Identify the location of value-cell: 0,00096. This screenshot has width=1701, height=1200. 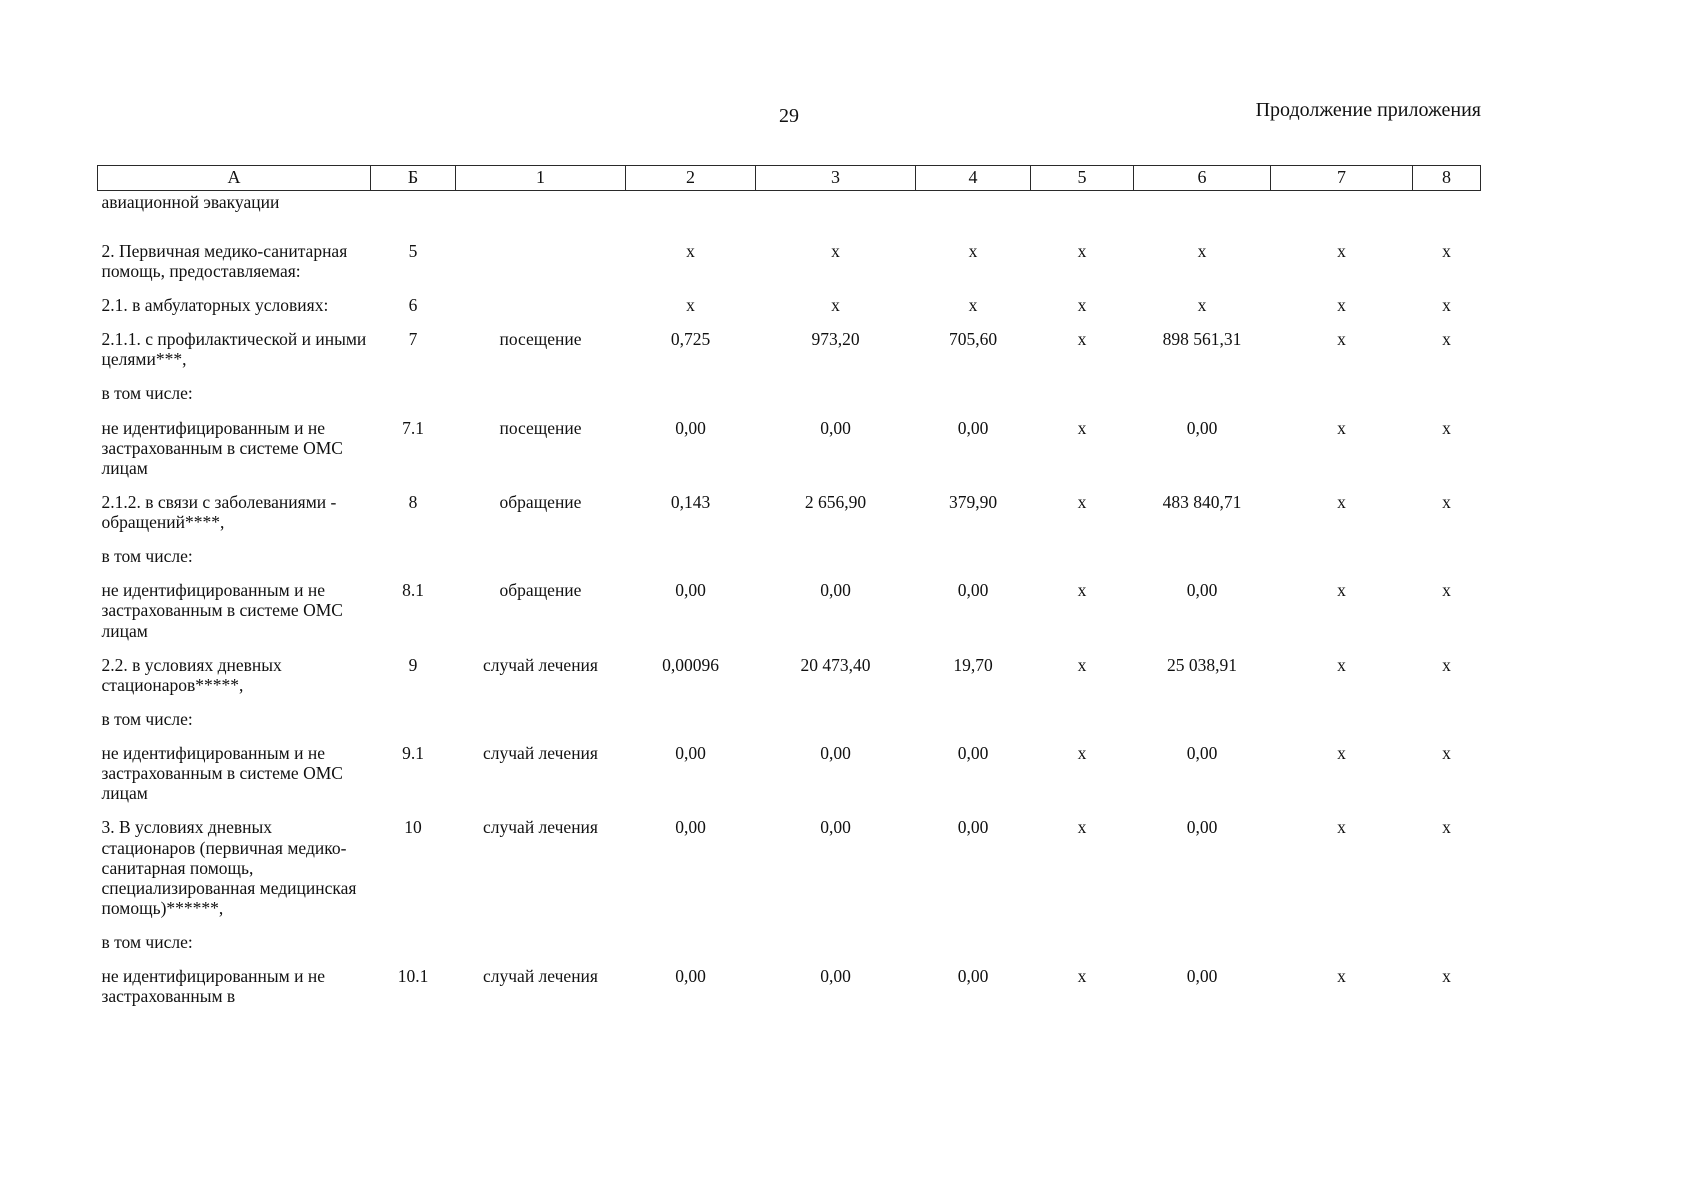
(690, 664).